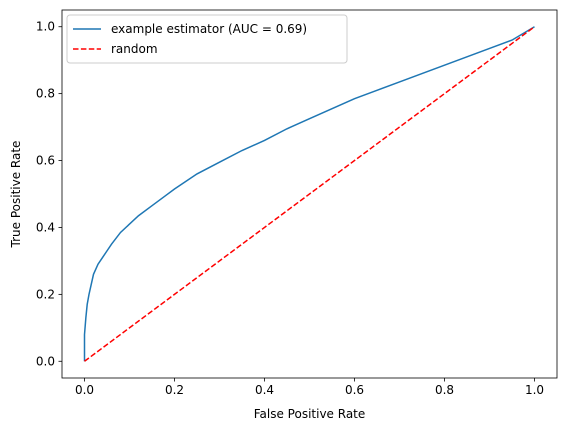  I want to click on y-tick-label: 0.6, so click(45, 161).